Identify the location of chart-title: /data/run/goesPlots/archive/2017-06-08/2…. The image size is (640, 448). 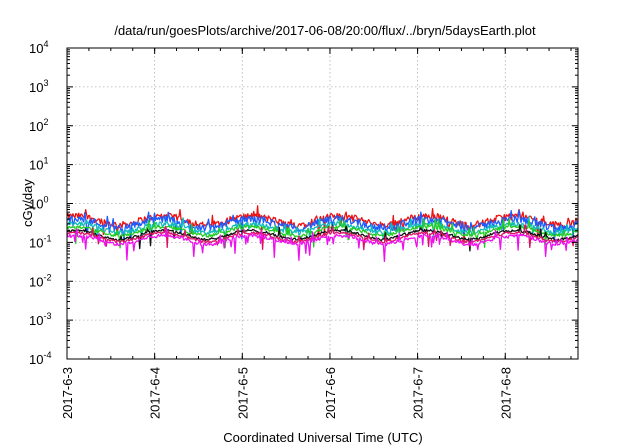
(325, 30).